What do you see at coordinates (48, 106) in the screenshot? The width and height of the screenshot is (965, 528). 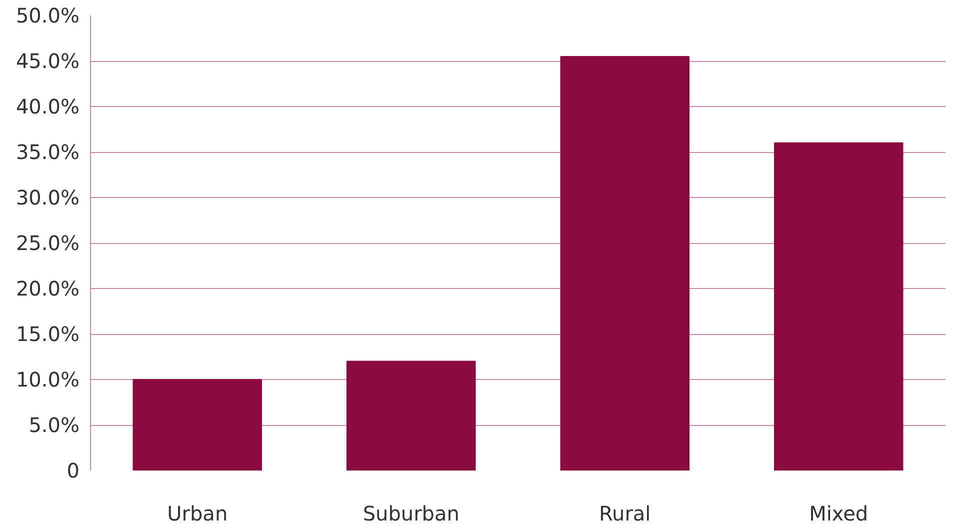 I see `y-tick-label: 40.0%` at bounding box center [48, 106].